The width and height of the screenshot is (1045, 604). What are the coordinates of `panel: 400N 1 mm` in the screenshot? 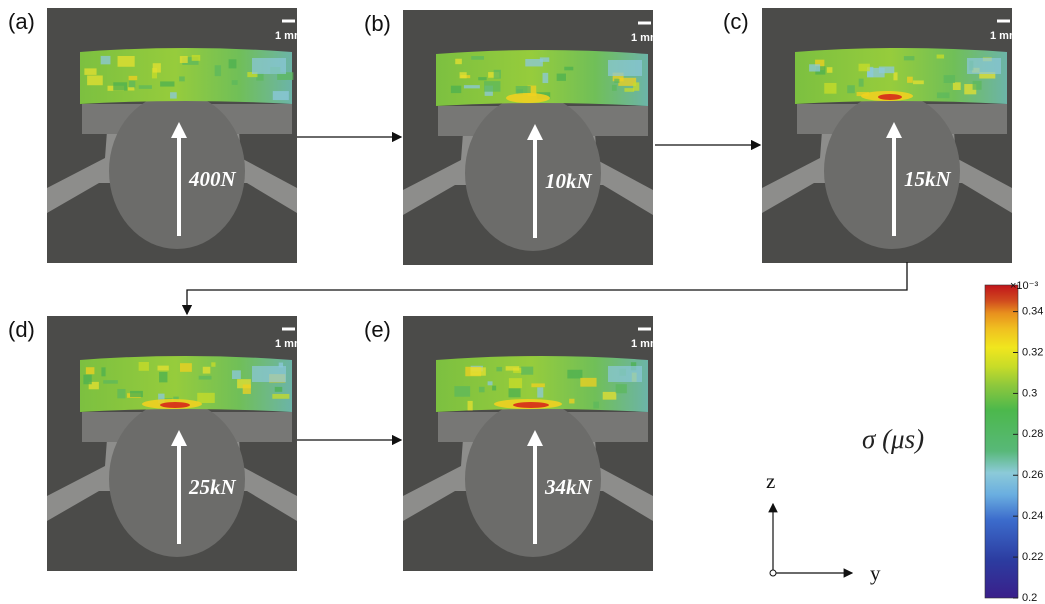 It's located at (175, 135).